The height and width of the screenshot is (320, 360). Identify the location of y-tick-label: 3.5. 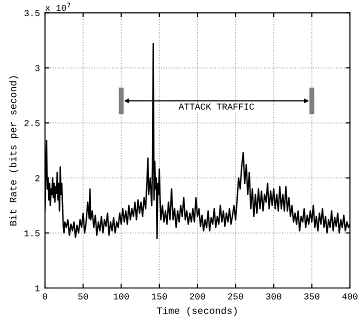
(32, 13).